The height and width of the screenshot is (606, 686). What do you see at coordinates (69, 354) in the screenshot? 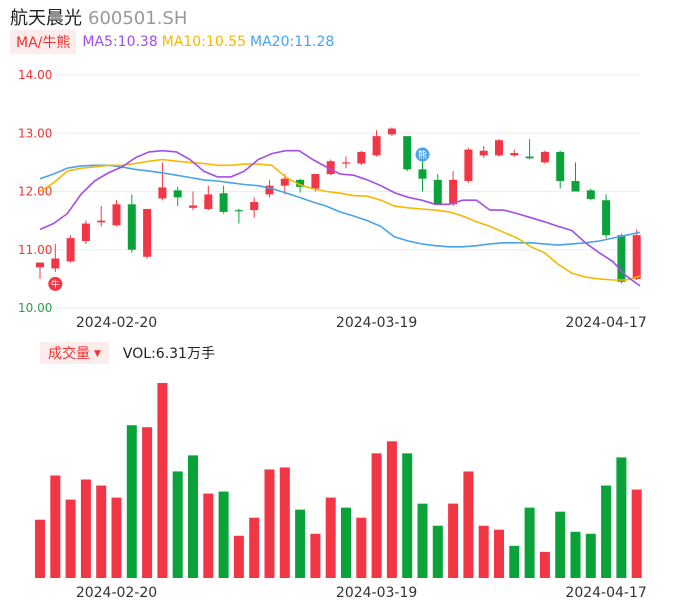
I see `volume-tag-label: 成交量` at bounding box center [69, 354].